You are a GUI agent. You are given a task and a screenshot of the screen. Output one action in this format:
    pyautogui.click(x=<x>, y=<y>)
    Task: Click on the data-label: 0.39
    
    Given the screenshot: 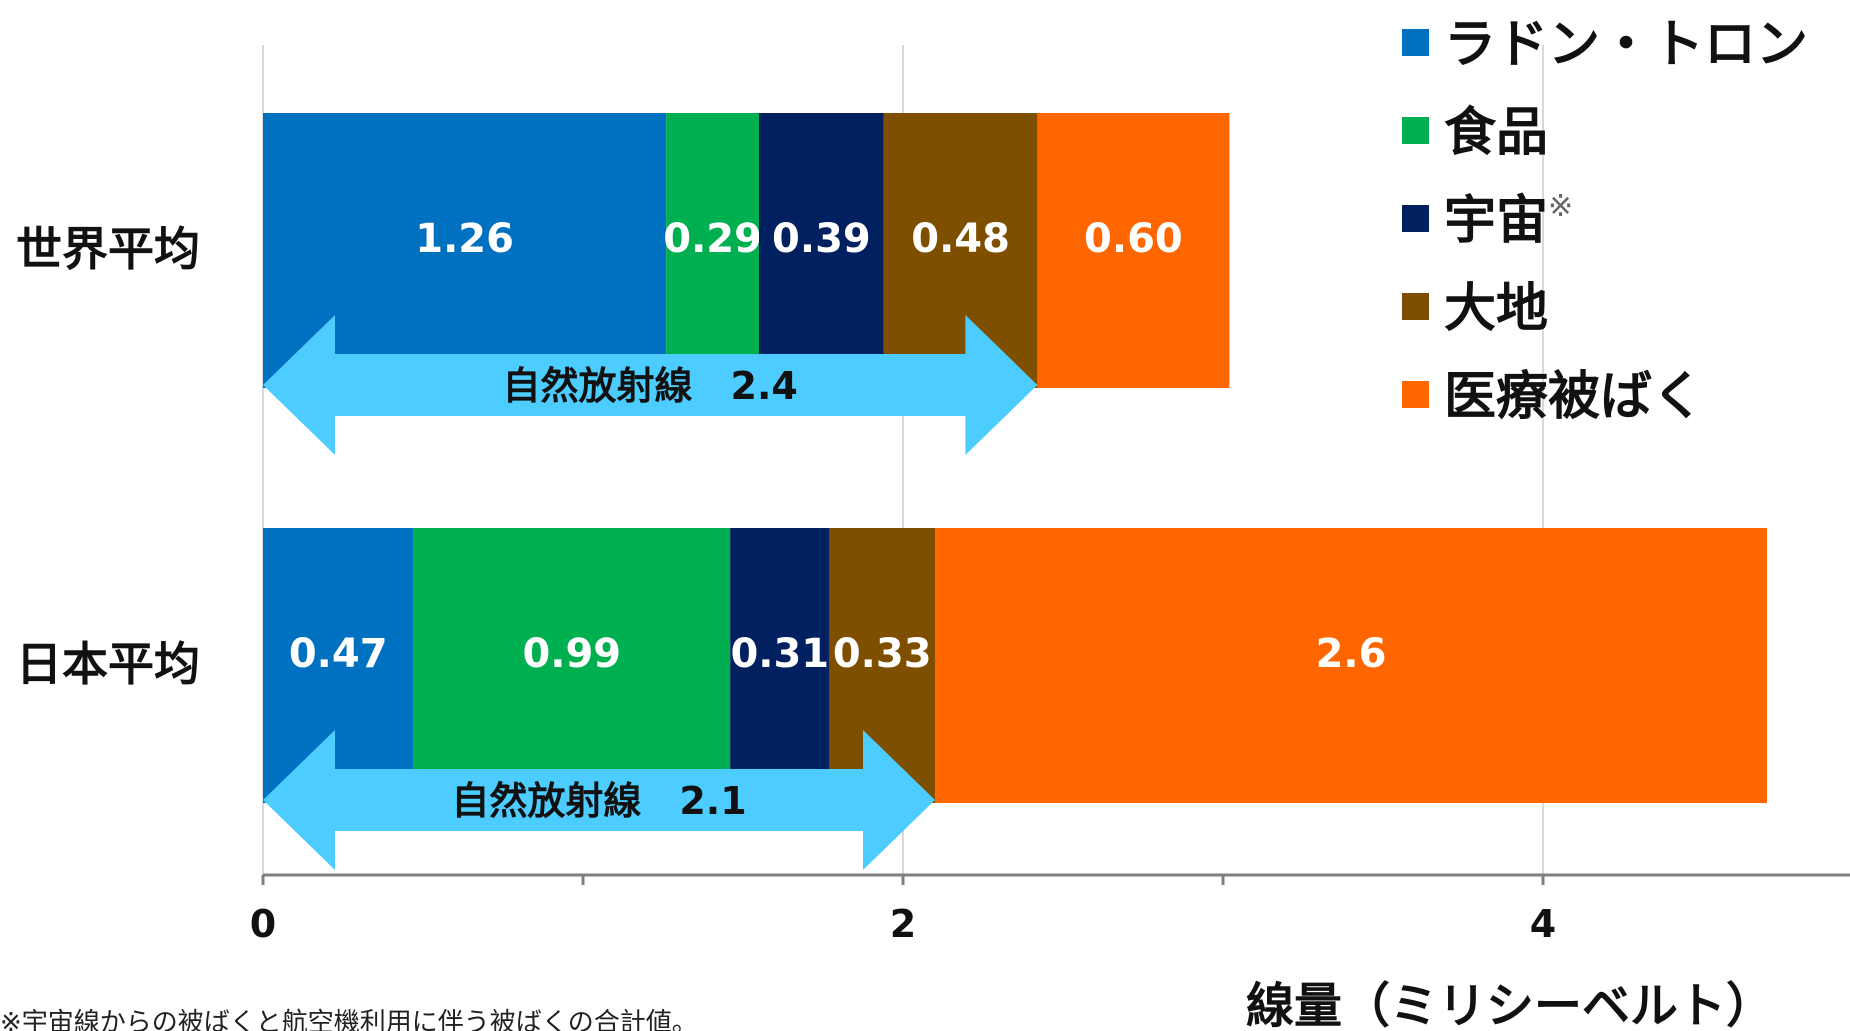 What is the action you would take?
    pyautogui.click(x=821, y=239)
    